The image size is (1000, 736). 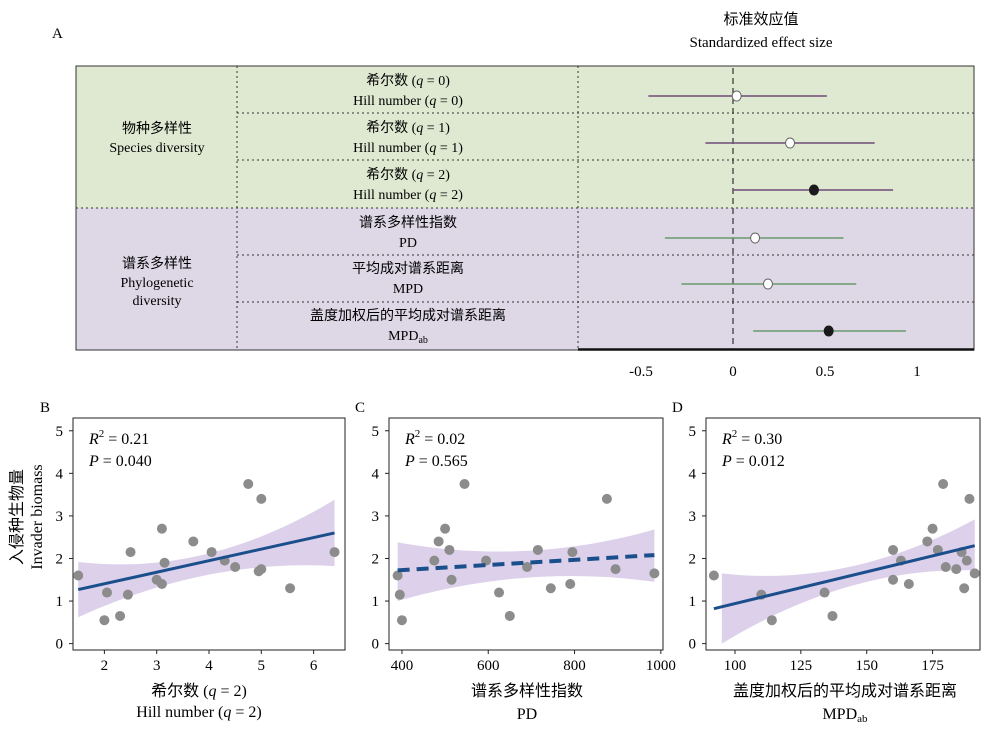 I want to click on x-tick-label: 5, so click(x=262, y=666).